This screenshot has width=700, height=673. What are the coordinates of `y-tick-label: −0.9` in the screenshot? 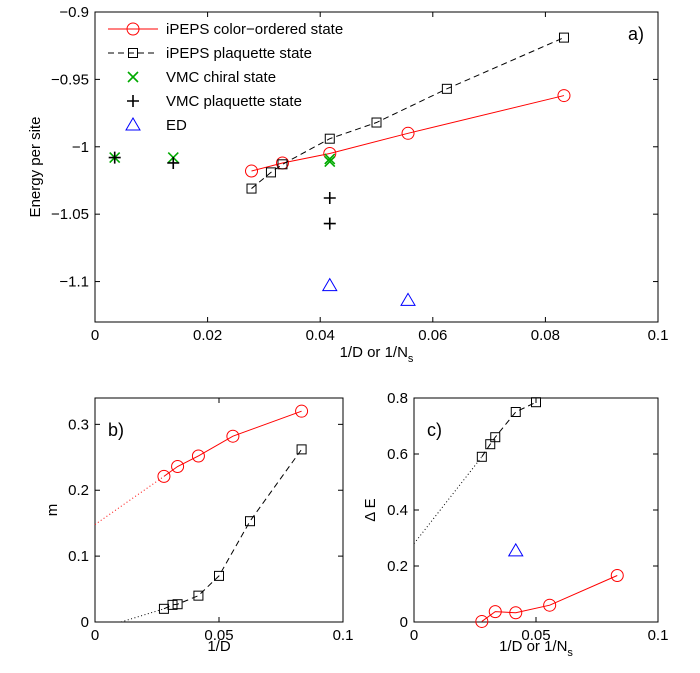 It's located at (74, 12).